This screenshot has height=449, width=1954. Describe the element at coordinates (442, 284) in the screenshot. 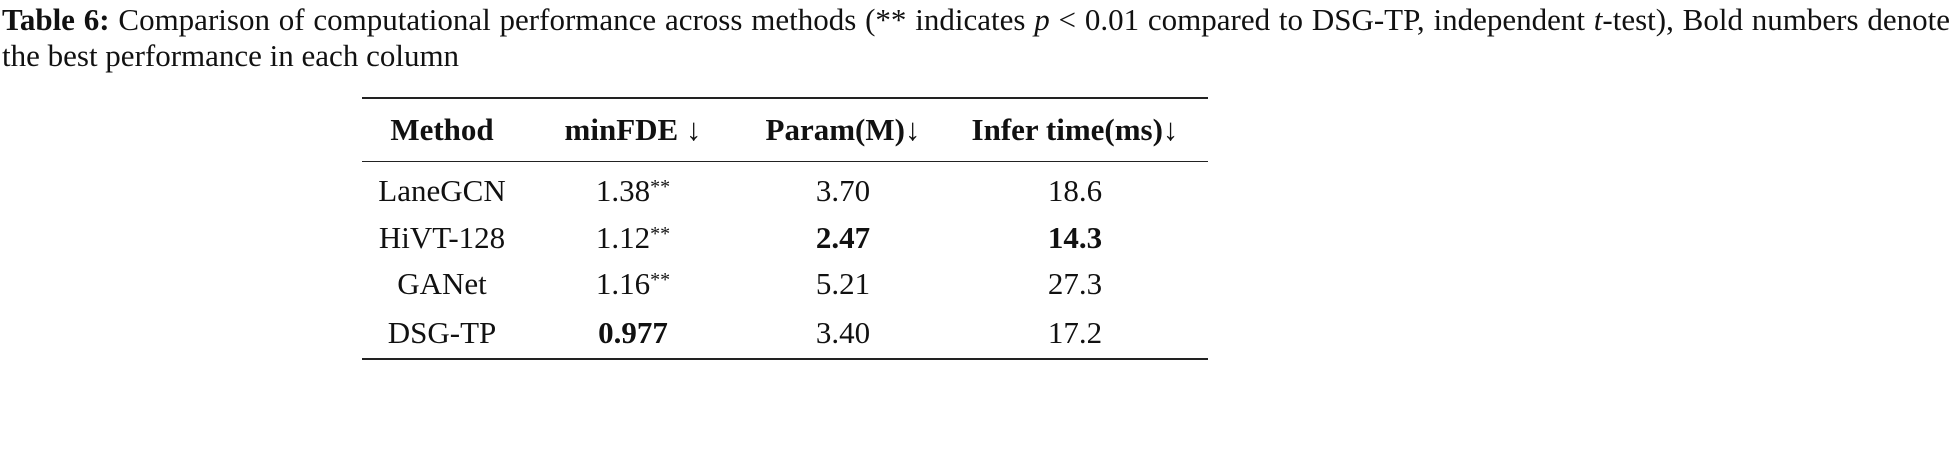

I see `method-cell: GANet` at that location.